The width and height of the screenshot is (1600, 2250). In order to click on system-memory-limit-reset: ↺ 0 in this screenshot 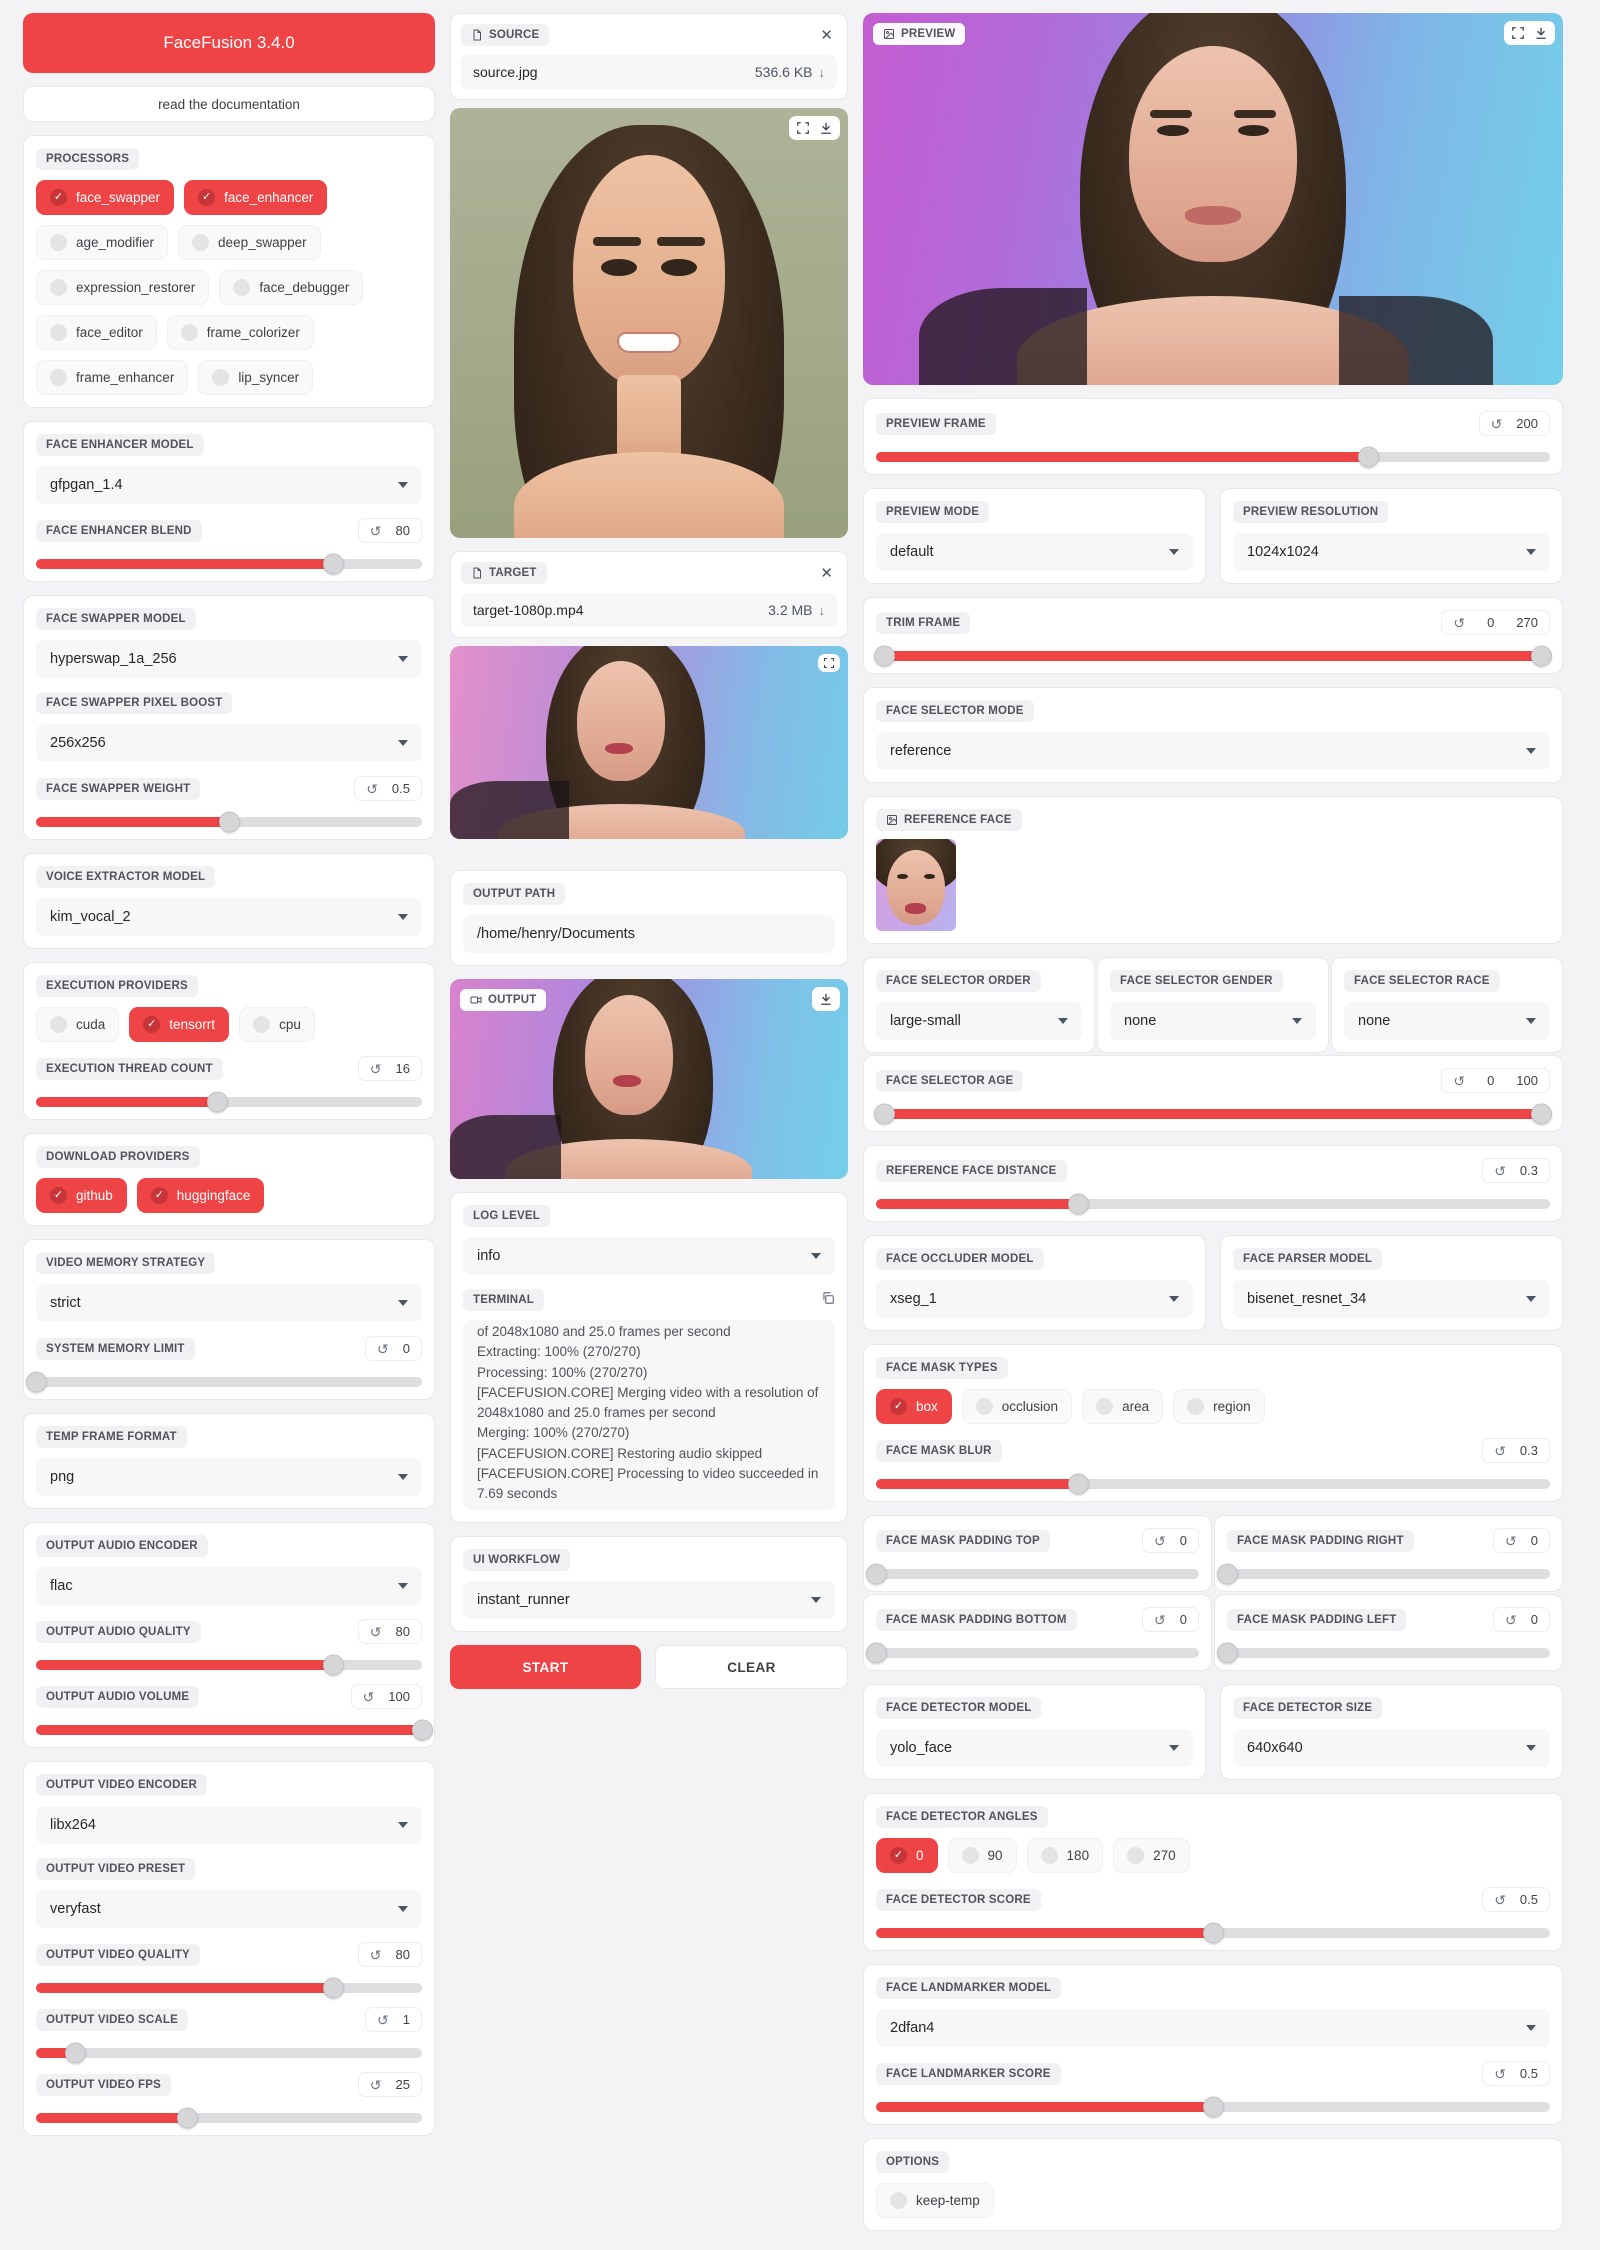, I will do `click(393, 1348)`.